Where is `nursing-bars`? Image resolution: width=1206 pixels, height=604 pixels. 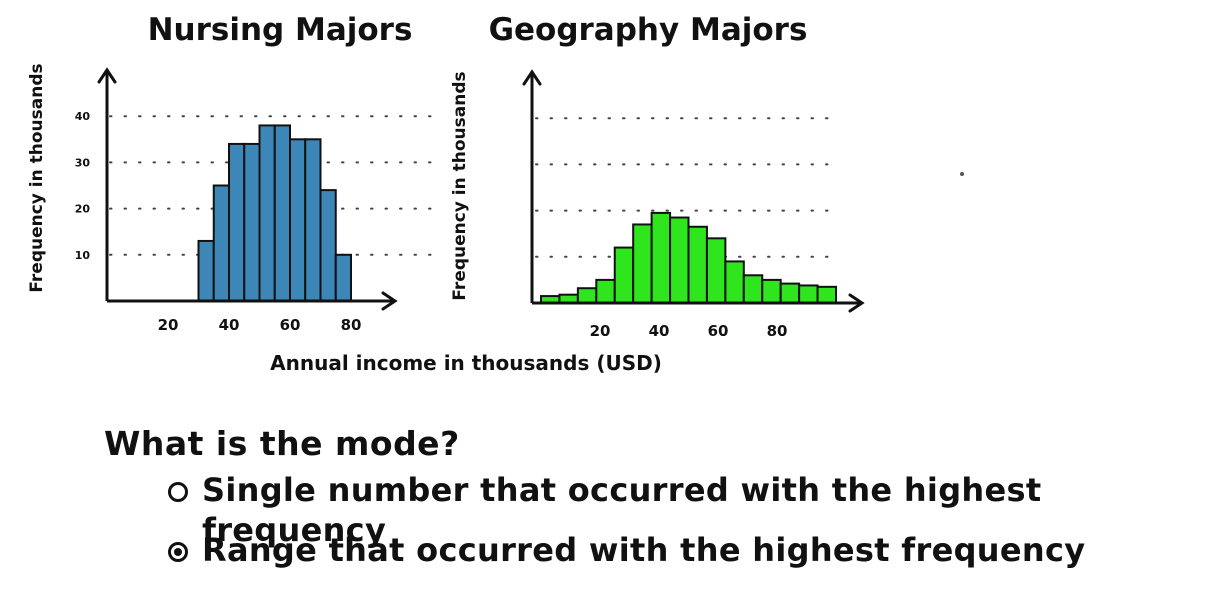
nursing-bars is located at coordinates (274, 213).